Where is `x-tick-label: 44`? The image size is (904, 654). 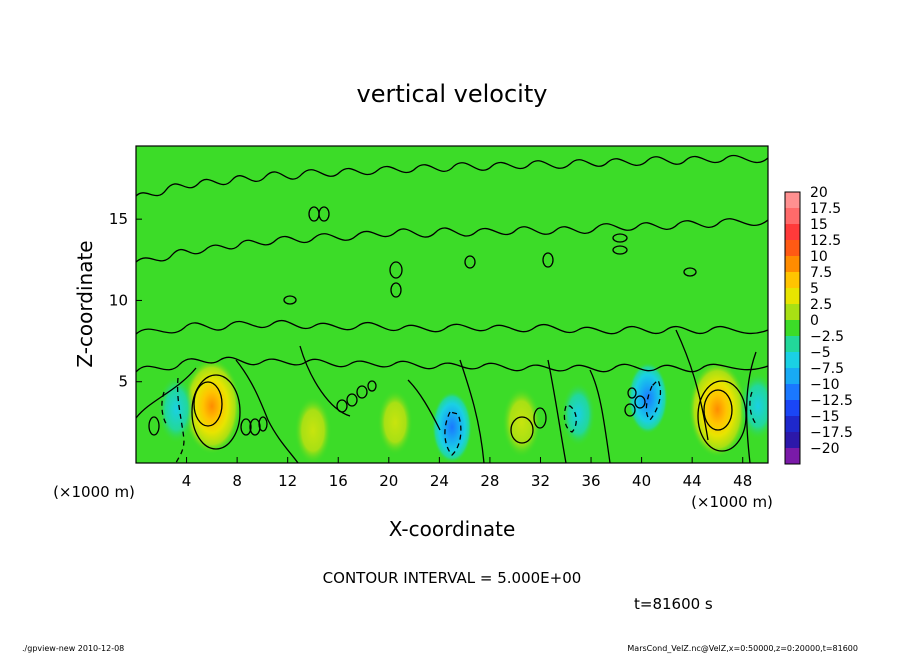
x-tick-label: 44 is located at coordinates (692, 481).